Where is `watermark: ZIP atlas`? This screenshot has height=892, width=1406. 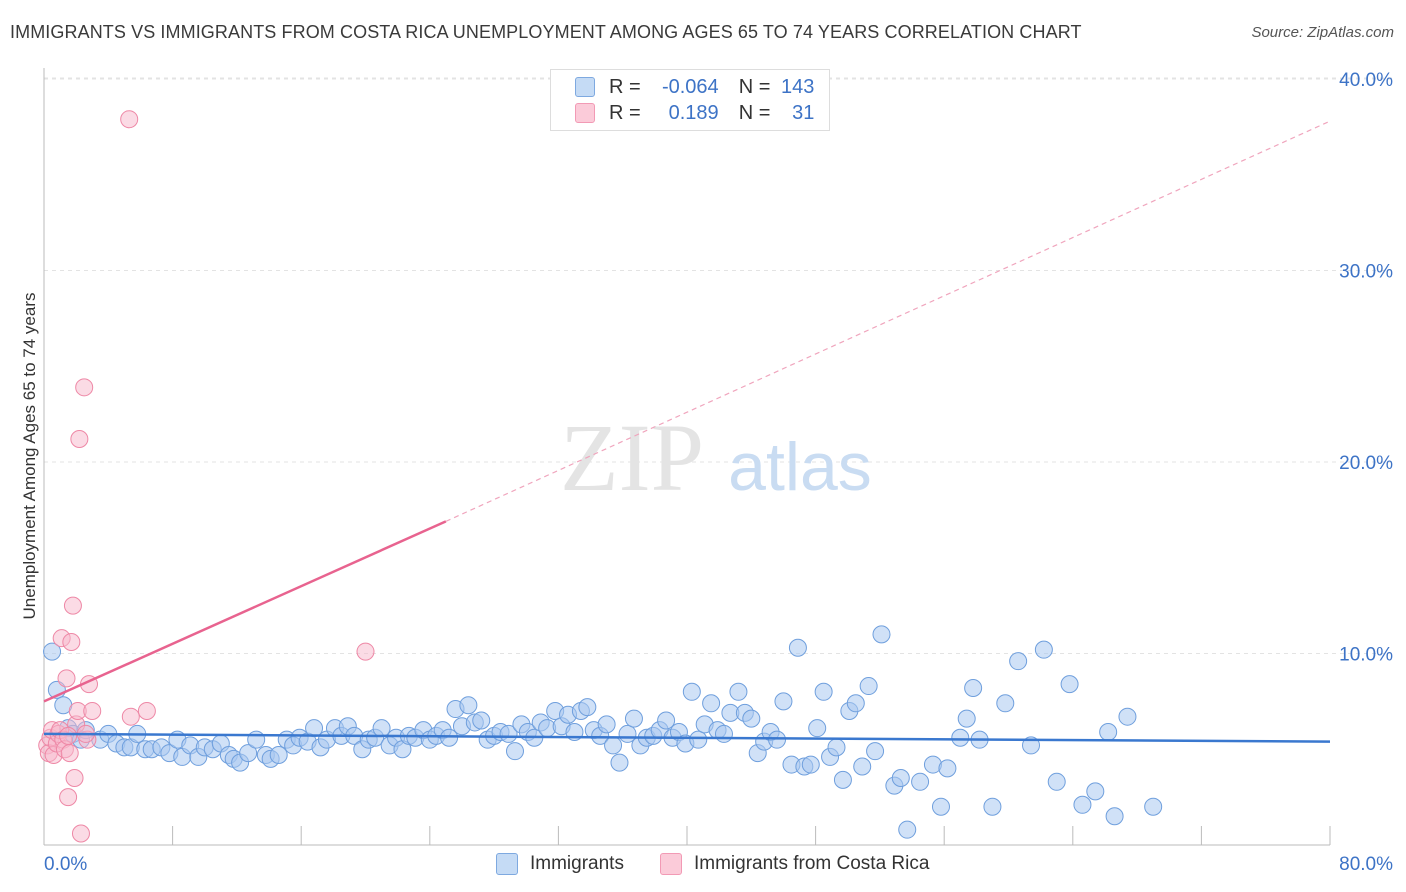
watermark: ZIP atlas is located at coordinates (716, 457).